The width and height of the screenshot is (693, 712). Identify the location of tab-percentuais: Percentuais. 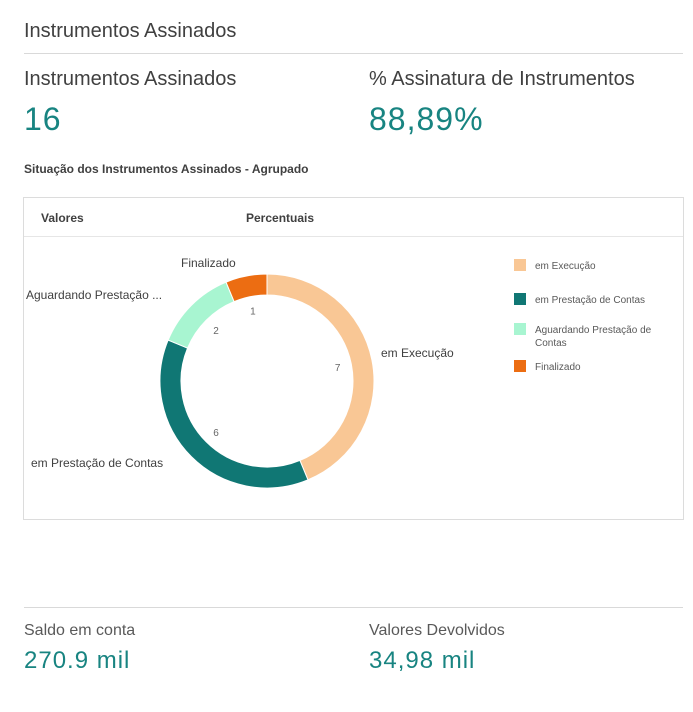
(280, 218).